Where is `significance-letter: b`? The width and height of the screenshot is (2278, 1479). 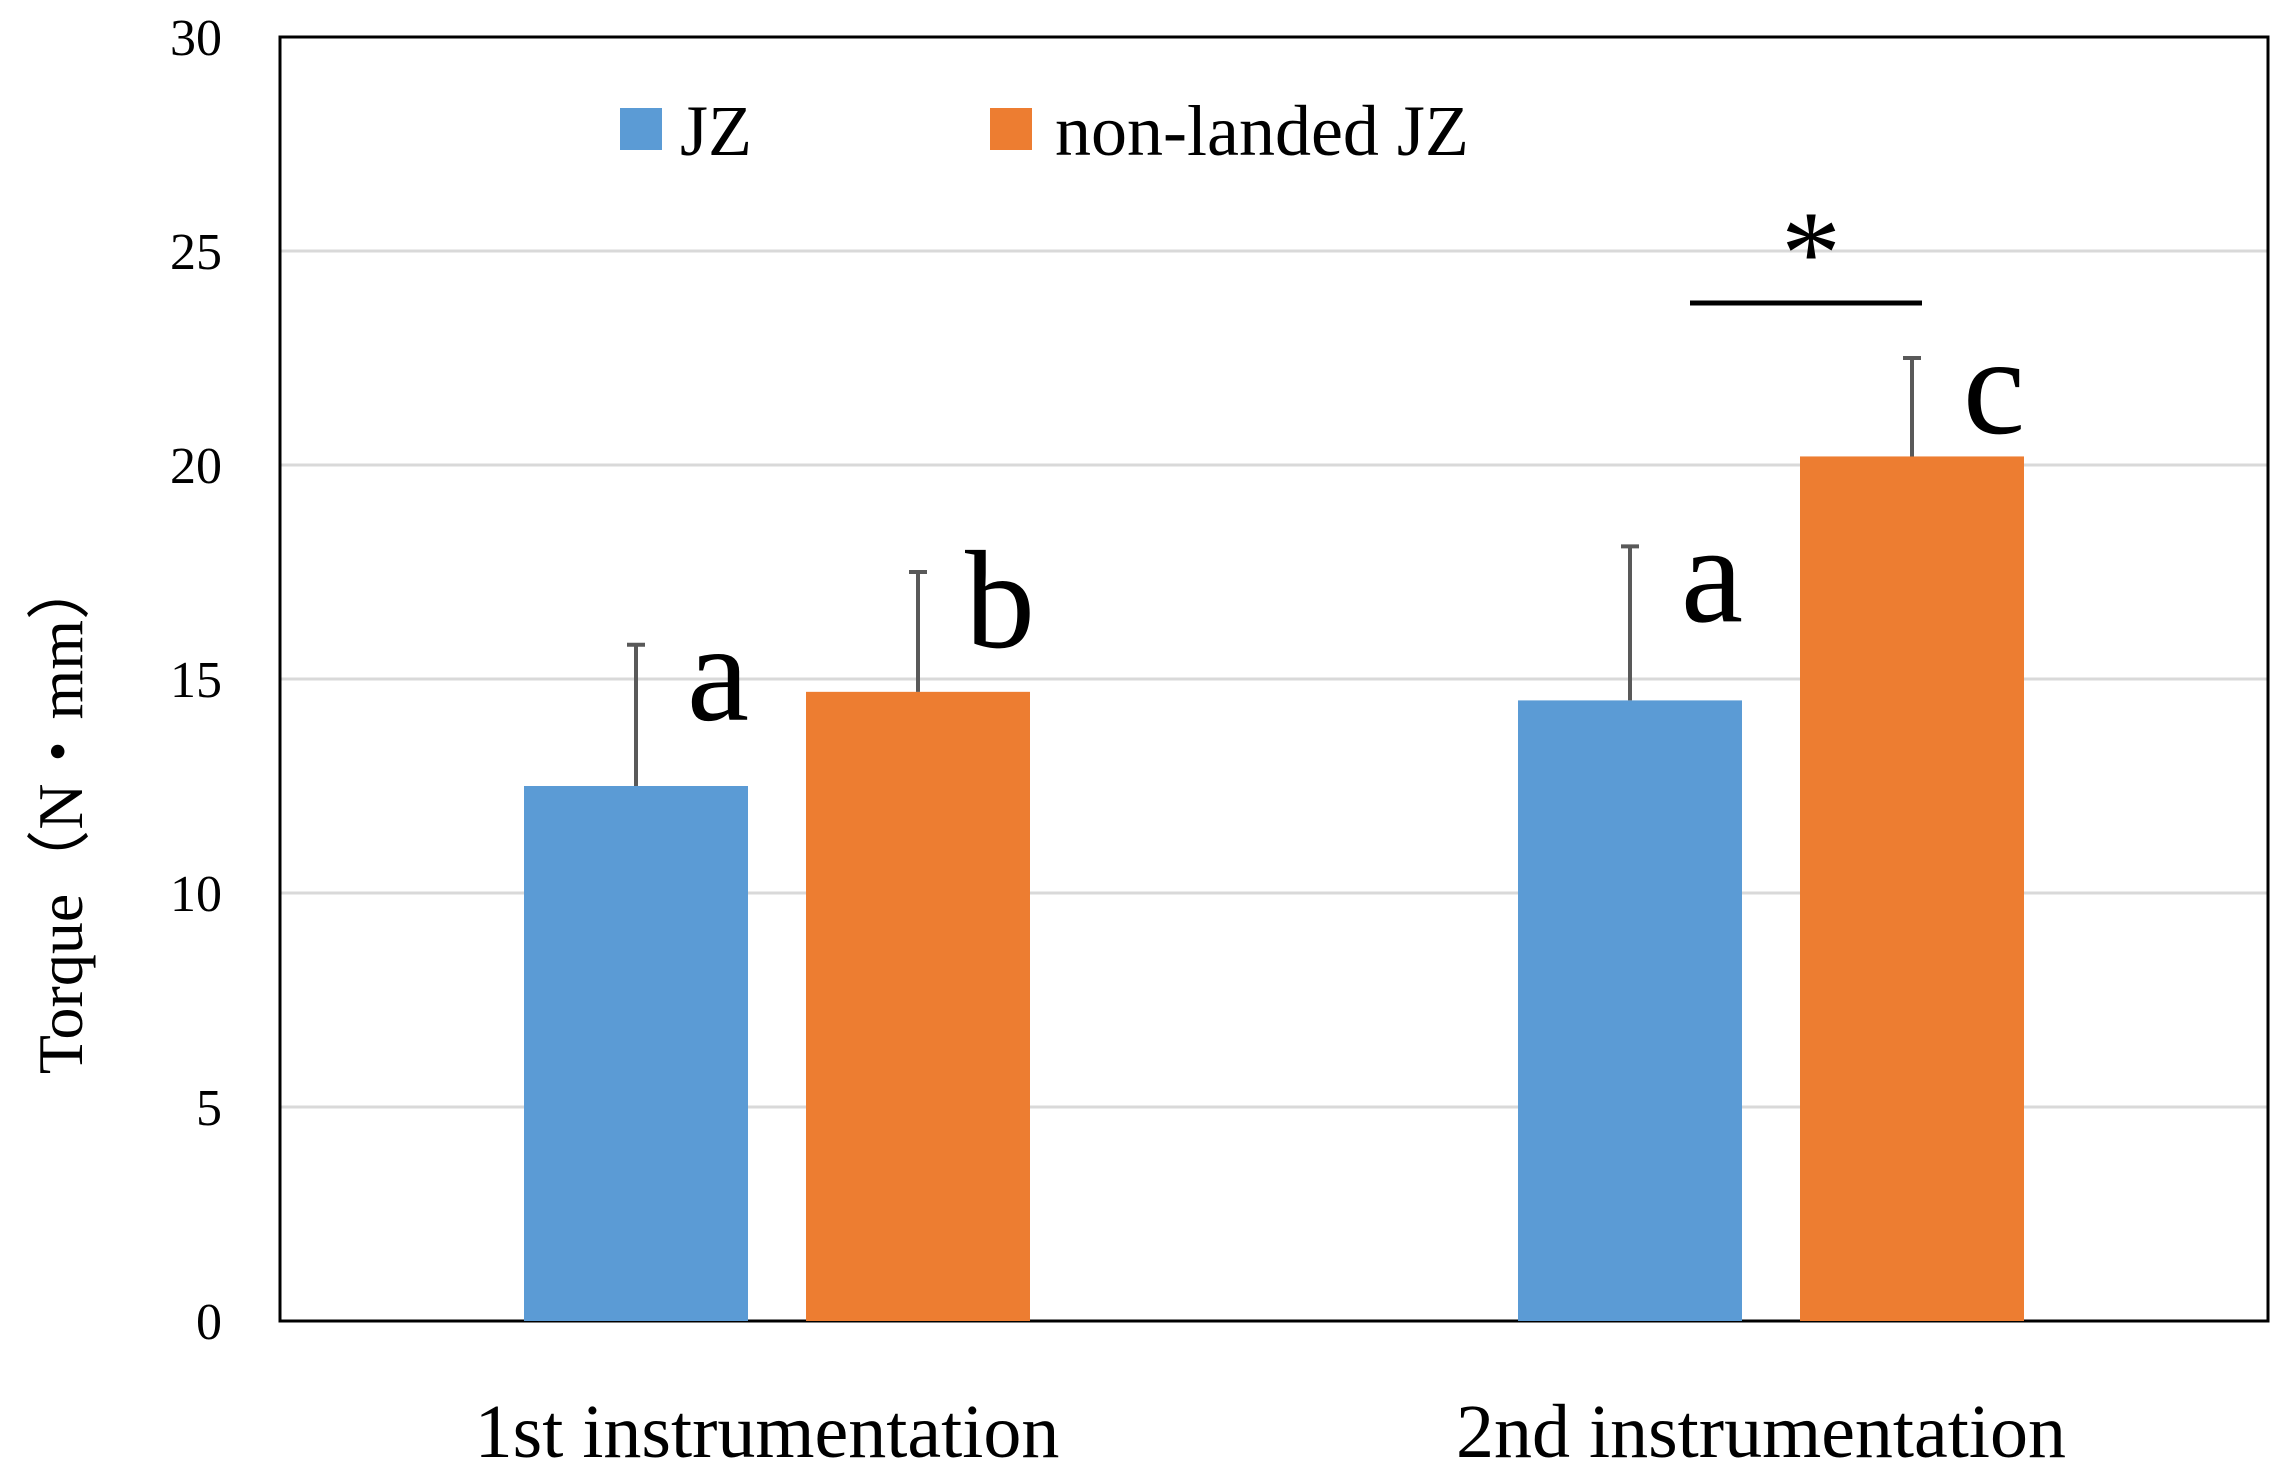
significance-letter: b is located at coordinates (1000, 600).